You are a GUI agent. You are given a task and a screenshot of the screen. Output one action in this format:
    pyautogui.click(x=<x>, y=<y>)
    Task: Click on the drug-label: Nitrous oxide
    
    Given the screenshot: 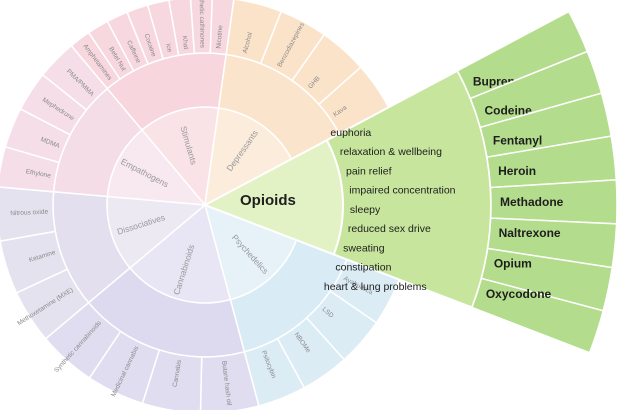 What is the action you would take?
    pyautogui.click(x=29, y=213)
    